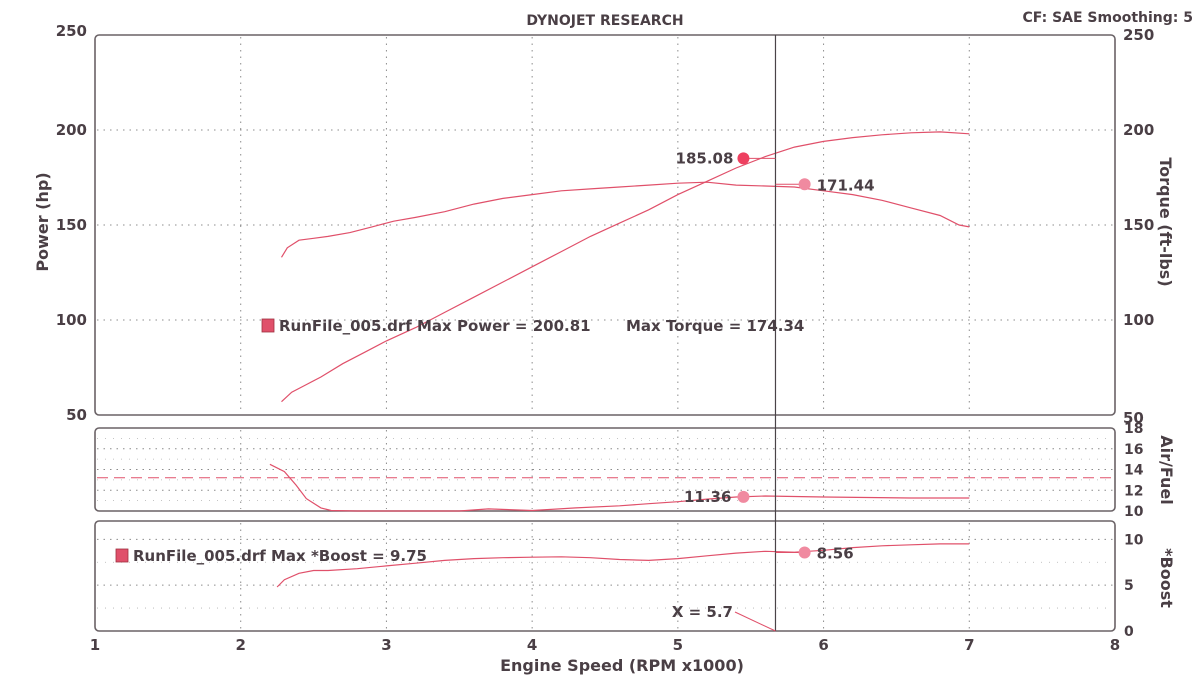 This screenshot has height=689, width=1200. What do you see at coordinates (1133, 491) in the screenshot?
I see `airfuel-tick-label-12: 12` at bounding box center [1133, 491].